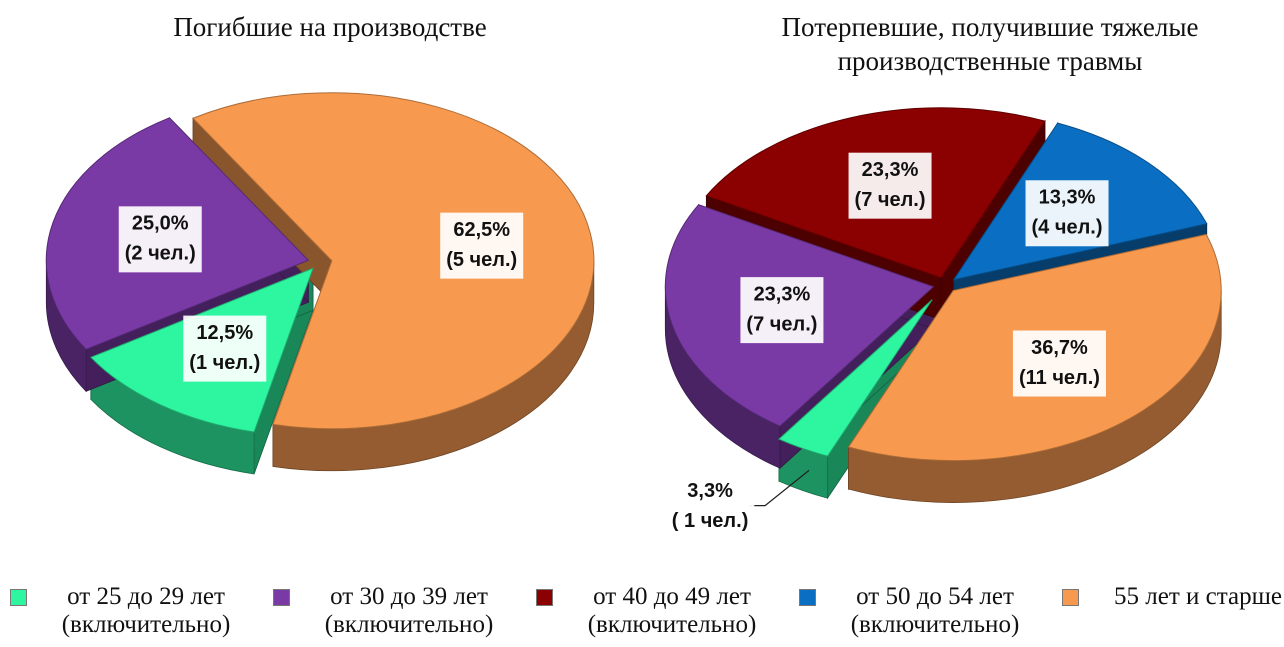 The width and height of the screenshot is (1284, 647). Describe the element at coordinates (935, 610) in the screenshot. I see `legend-label: от 50 до 54 лет (включительно)` at that location.